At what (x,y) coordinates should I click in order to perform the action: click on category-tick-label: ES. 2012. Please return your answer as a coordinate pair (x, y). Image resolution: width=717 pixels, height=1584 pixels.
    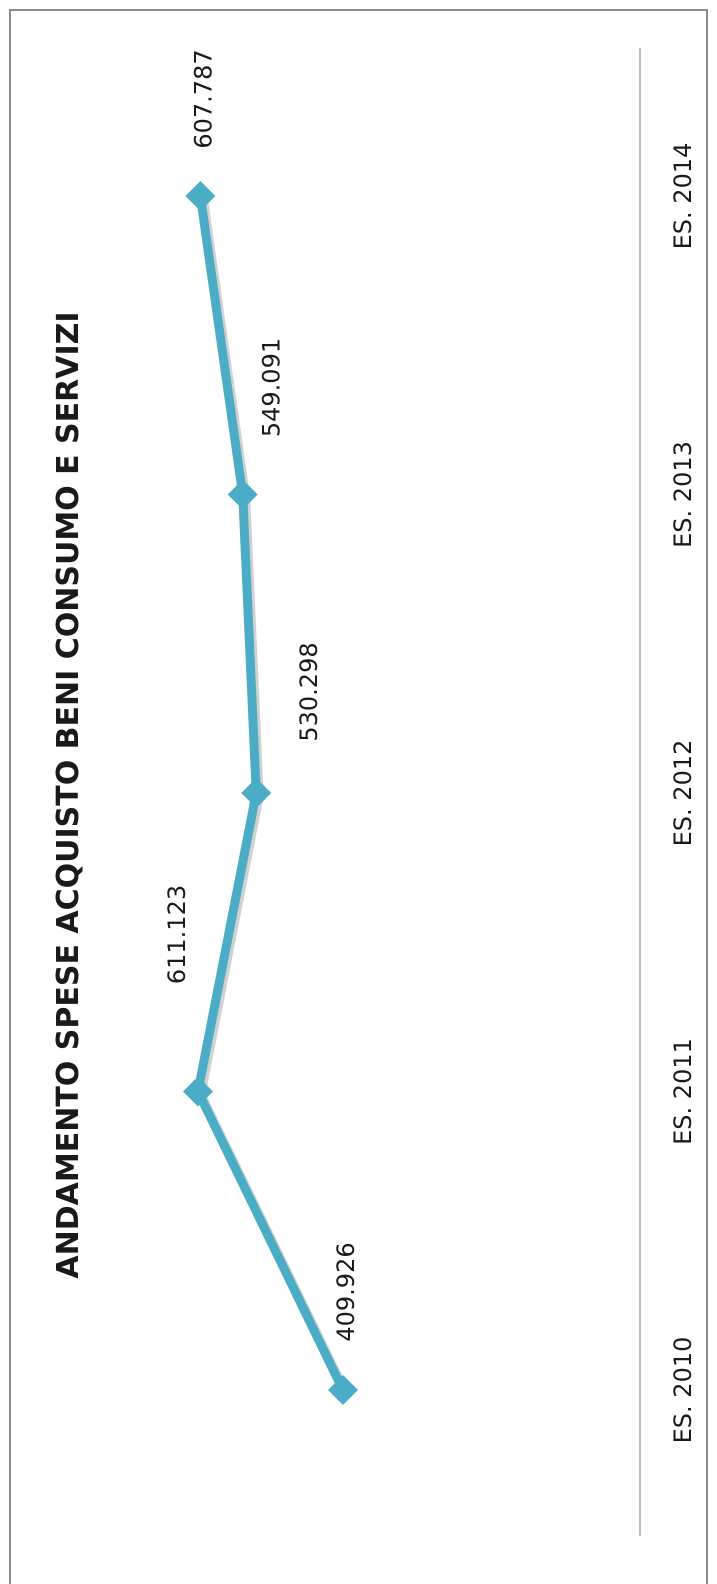
    Looking at the image, I should click on (683, 793).